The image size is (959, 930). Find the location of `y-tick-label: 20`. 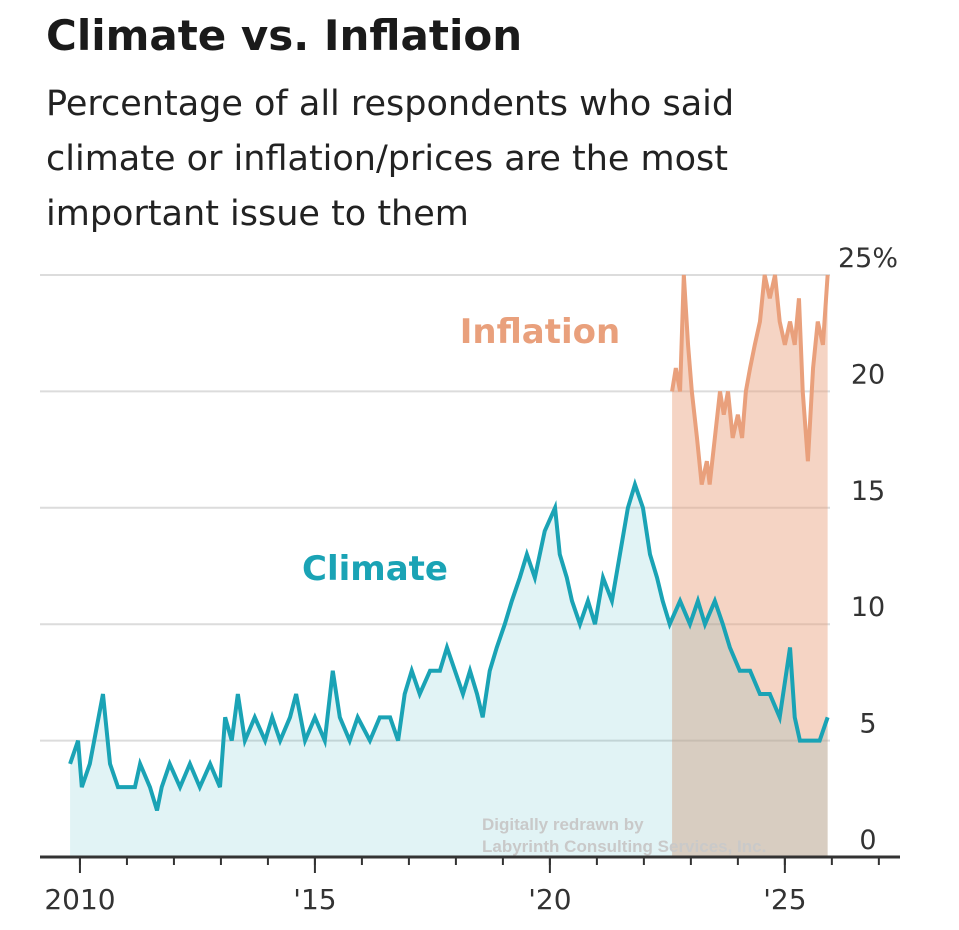

y-tick-label: 20 is located at coordinates (868, 374).